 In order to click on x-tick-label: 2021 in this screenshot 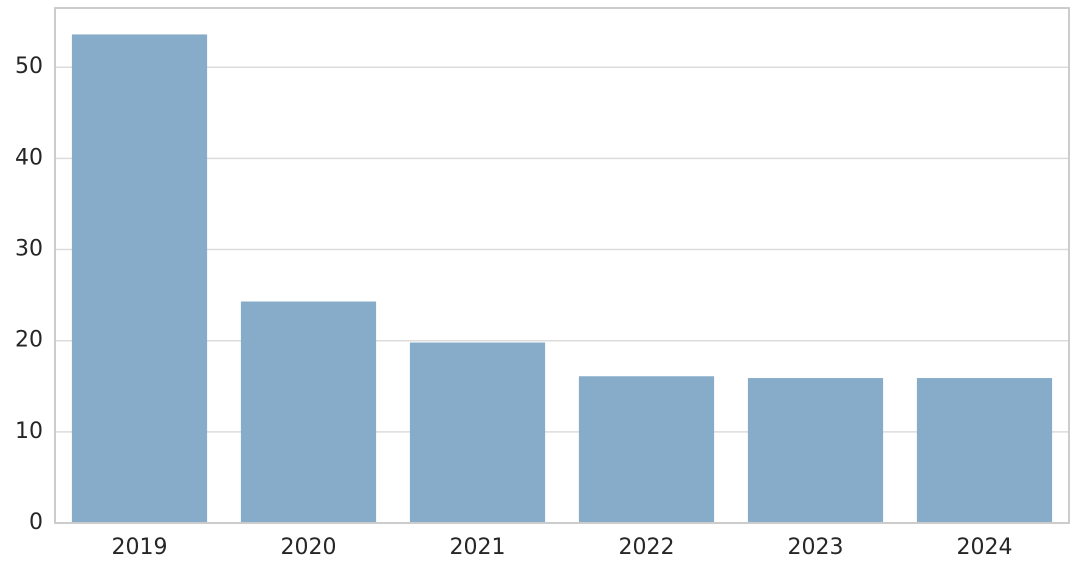, I will do `click(478, 547)`.